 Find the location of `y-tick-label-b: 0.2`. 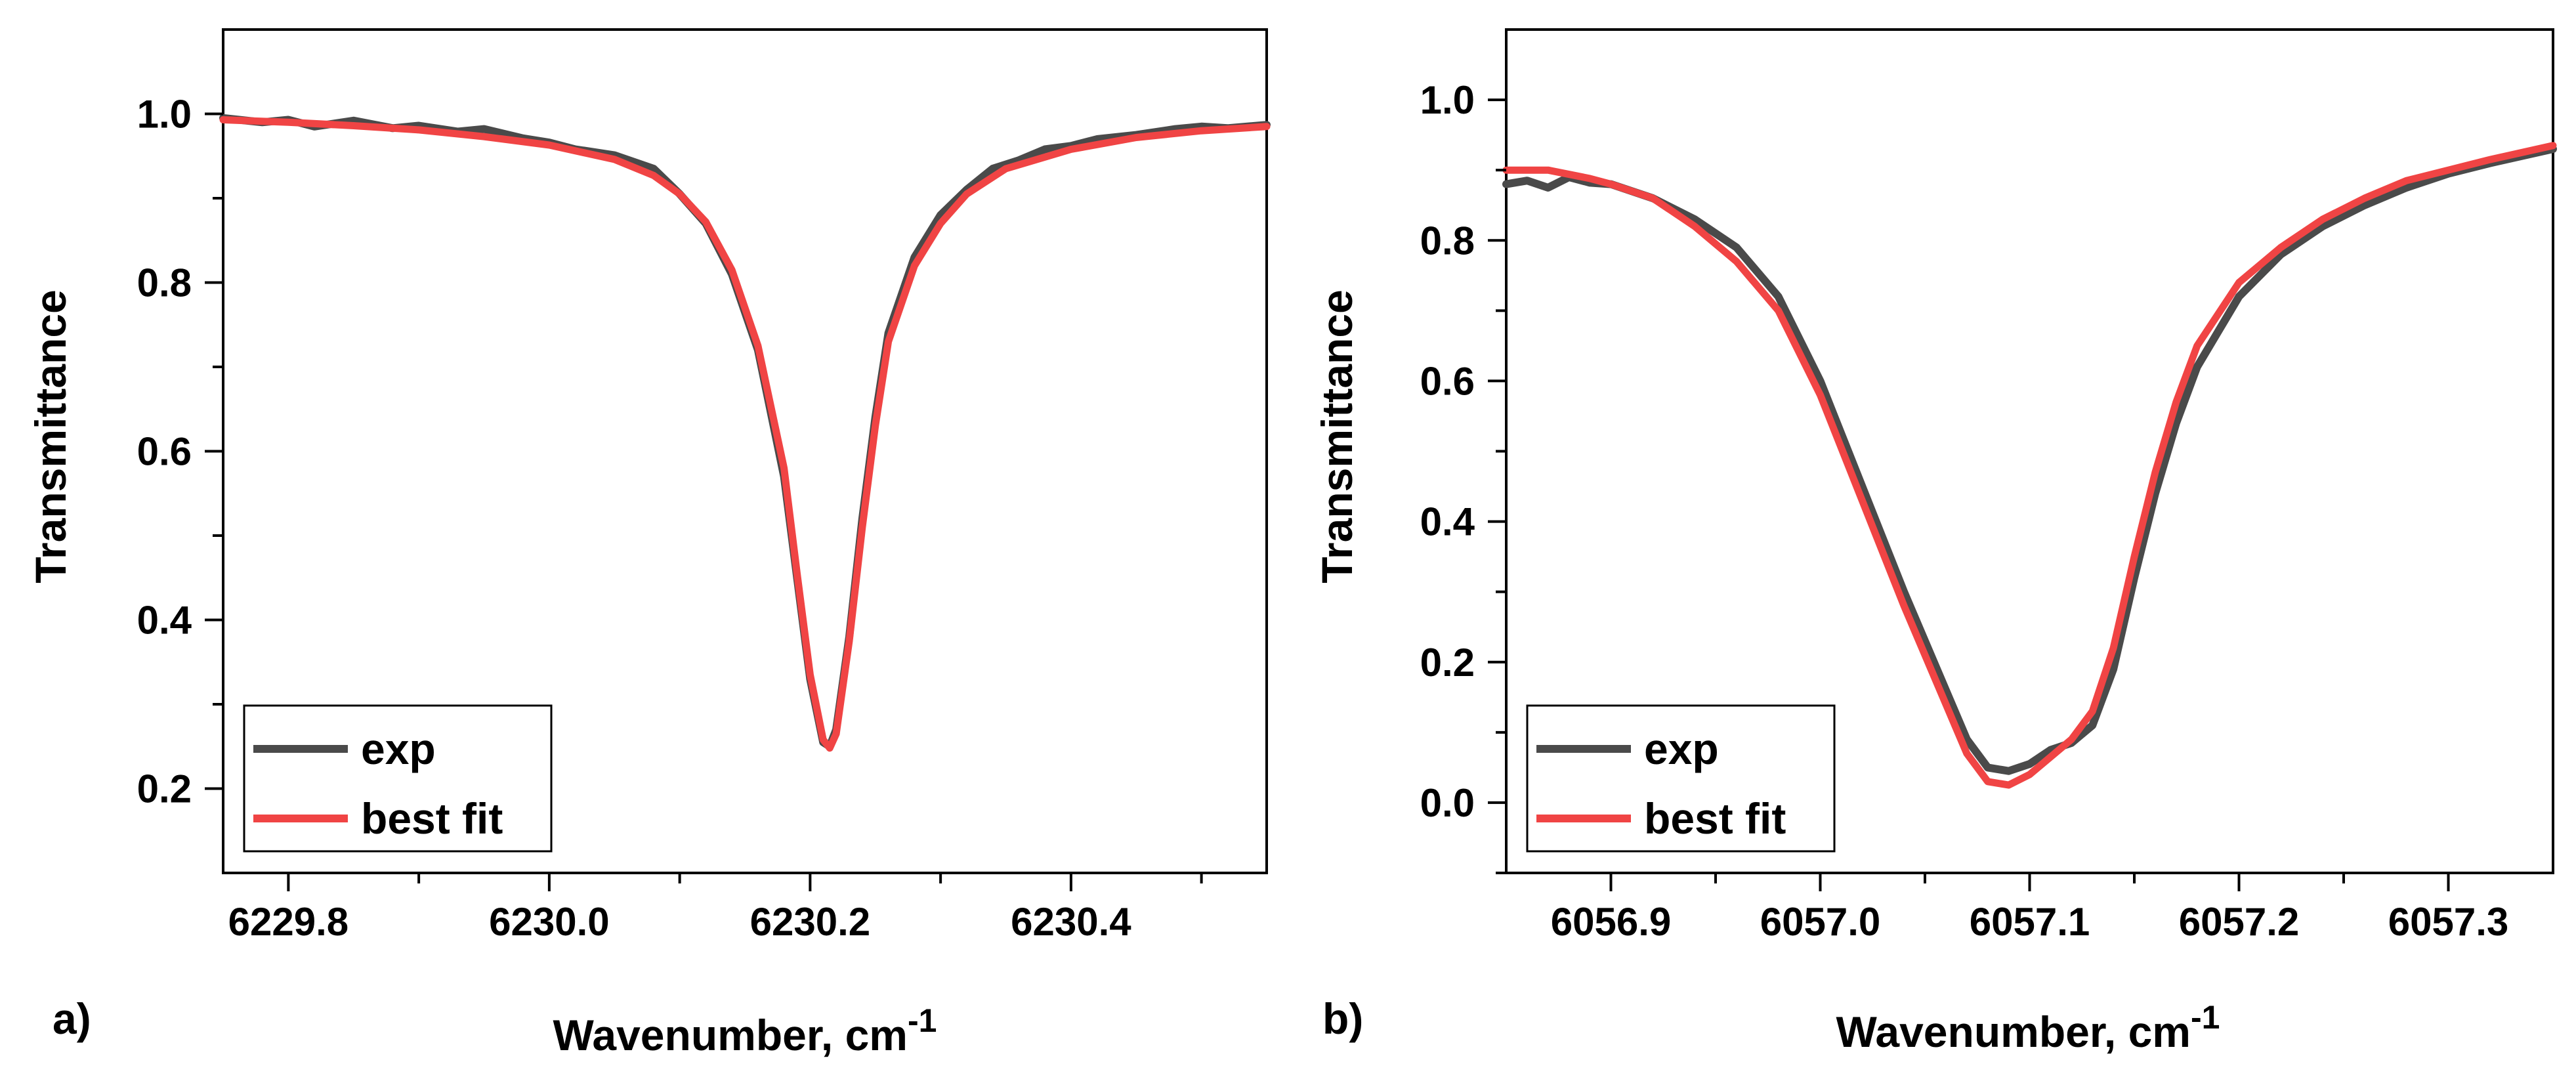

y-tick-label-b: 0.2 is located at coordinates (1447, 663).